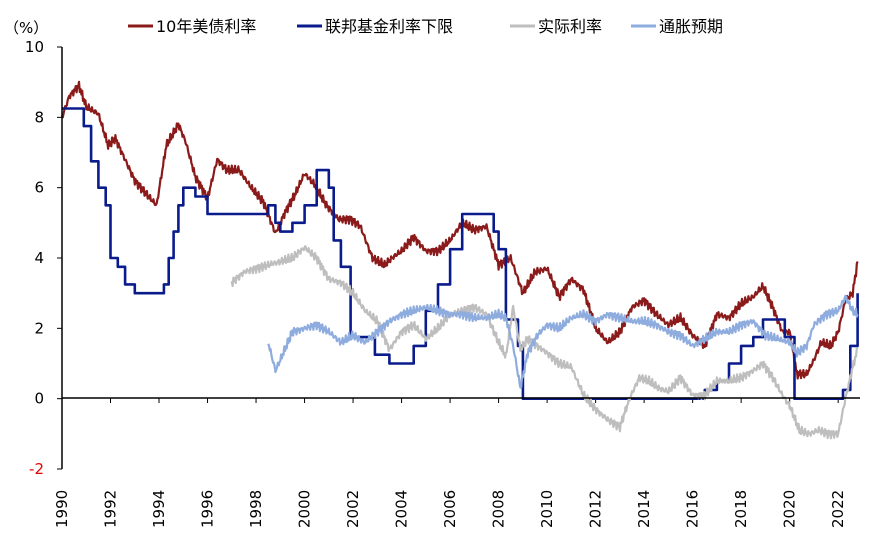 The width and height of the screenshot is (870, 536). Describe the element at coordinates (111, 509) in the screenshot. I see `x-tick-label: 1992` at that location.